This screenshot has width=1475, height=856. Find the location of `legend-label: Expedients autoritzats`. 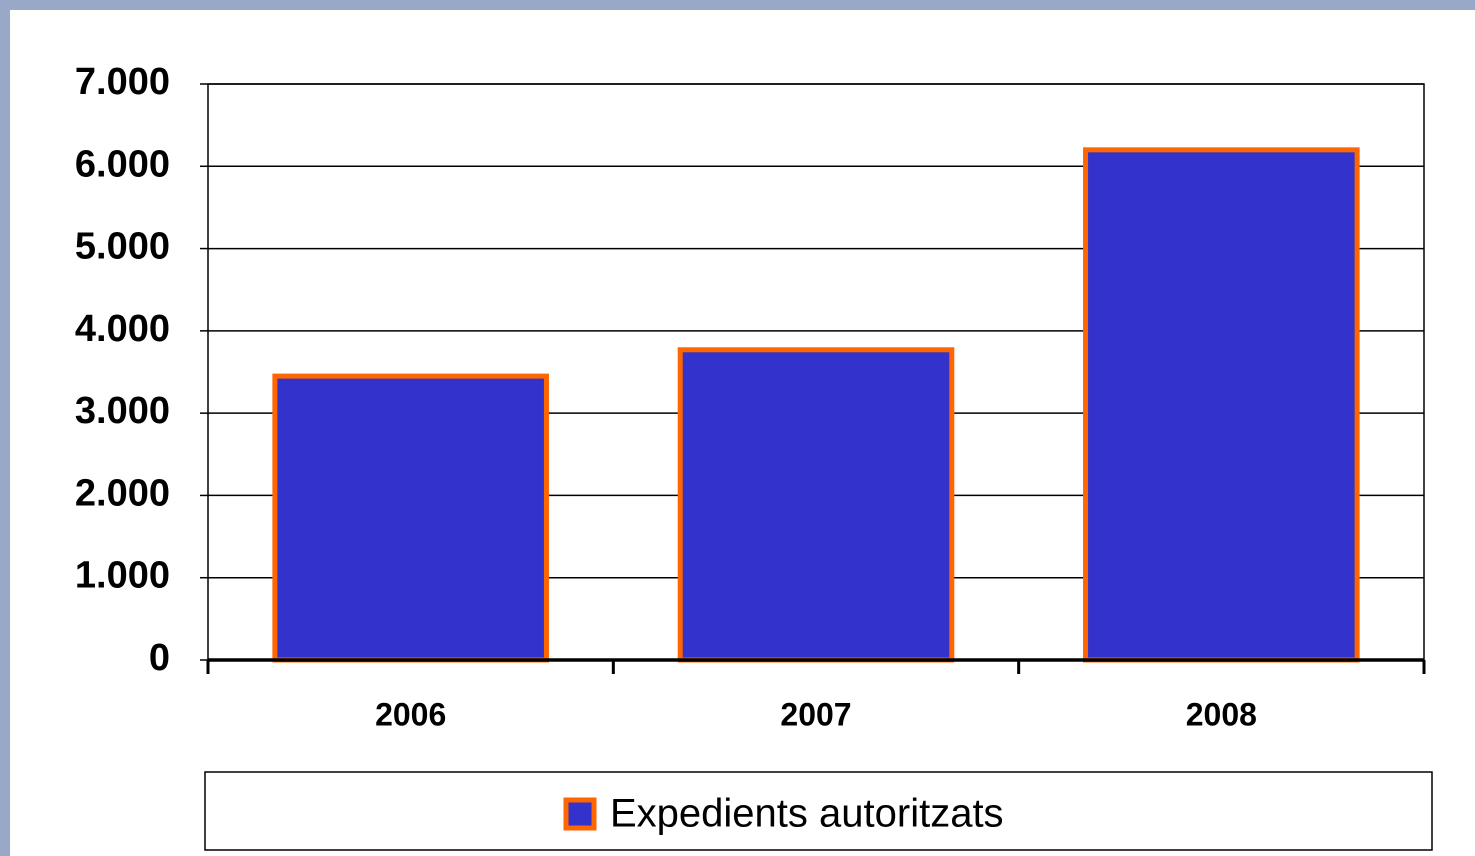

legend-label: Expedients autoritzats is located at coordinates (807, 814).